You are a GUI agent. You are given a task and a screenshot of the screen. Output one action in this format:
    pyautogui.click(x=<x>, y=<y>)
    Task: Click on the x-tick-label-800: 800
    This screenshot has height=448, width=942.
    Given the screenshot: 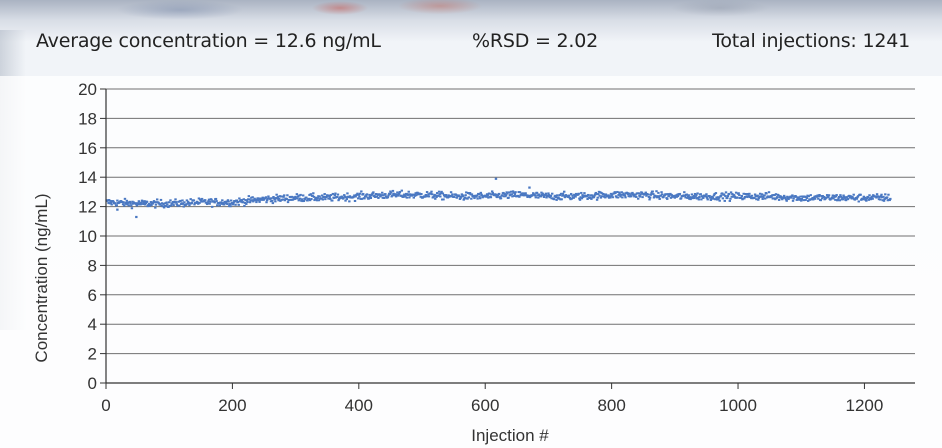 What is the action you would take?
    pyautogui.click(x=611, y=405)
    